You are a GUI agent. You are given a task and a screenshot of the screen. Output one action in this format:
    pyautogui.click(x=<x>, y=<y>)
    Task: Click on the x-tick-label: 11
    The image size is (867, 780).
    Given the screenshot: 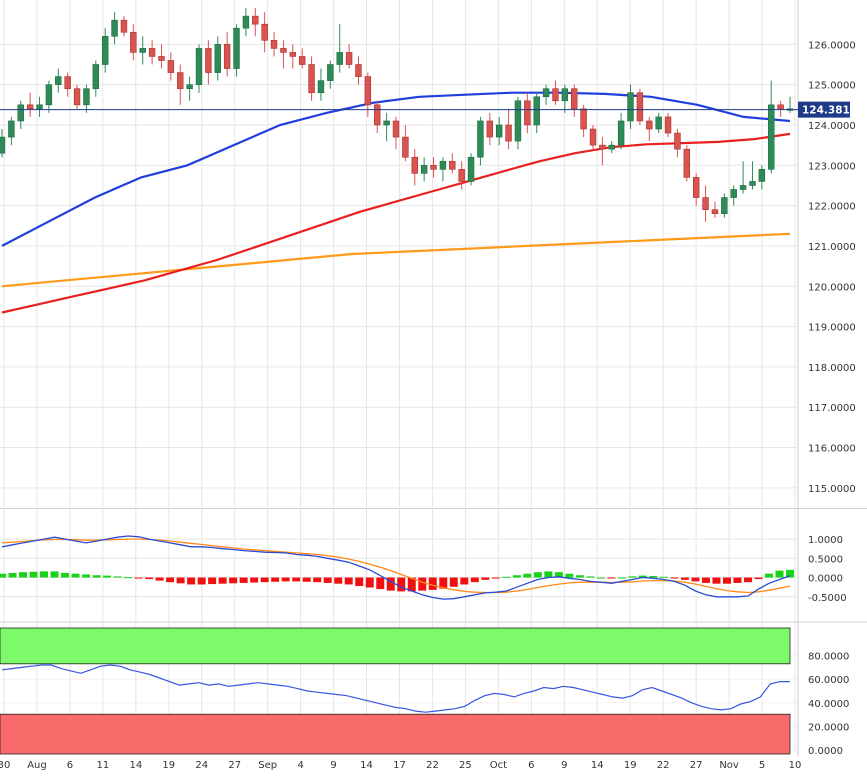 What is the action you would take?
    pyautogui.click(x=103, y=765)
    